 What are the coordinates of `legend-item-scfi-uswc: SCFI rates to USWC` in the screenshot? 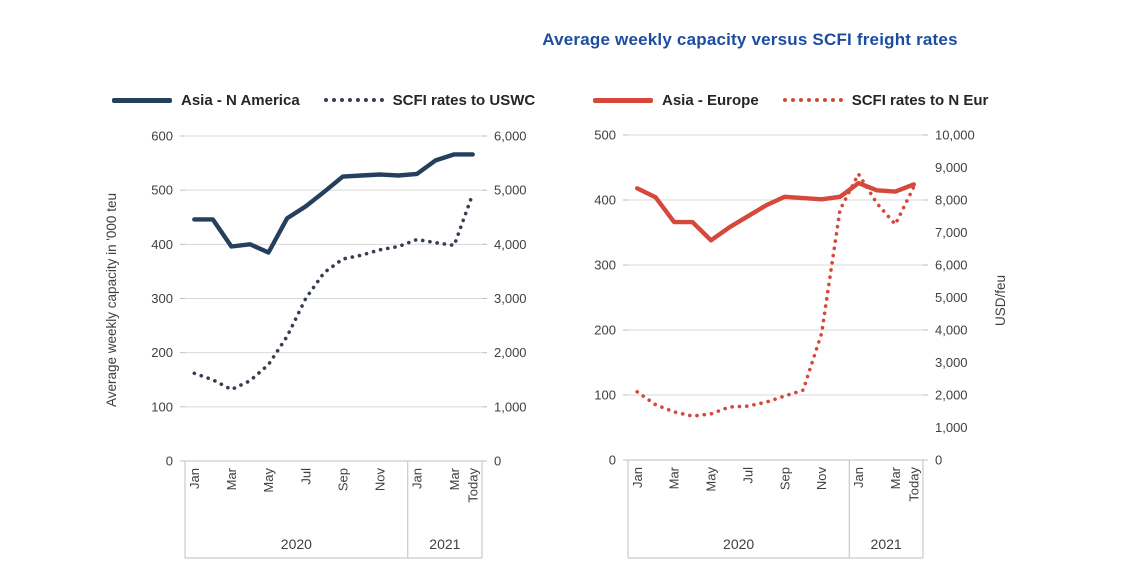 It's located at (429, 100).